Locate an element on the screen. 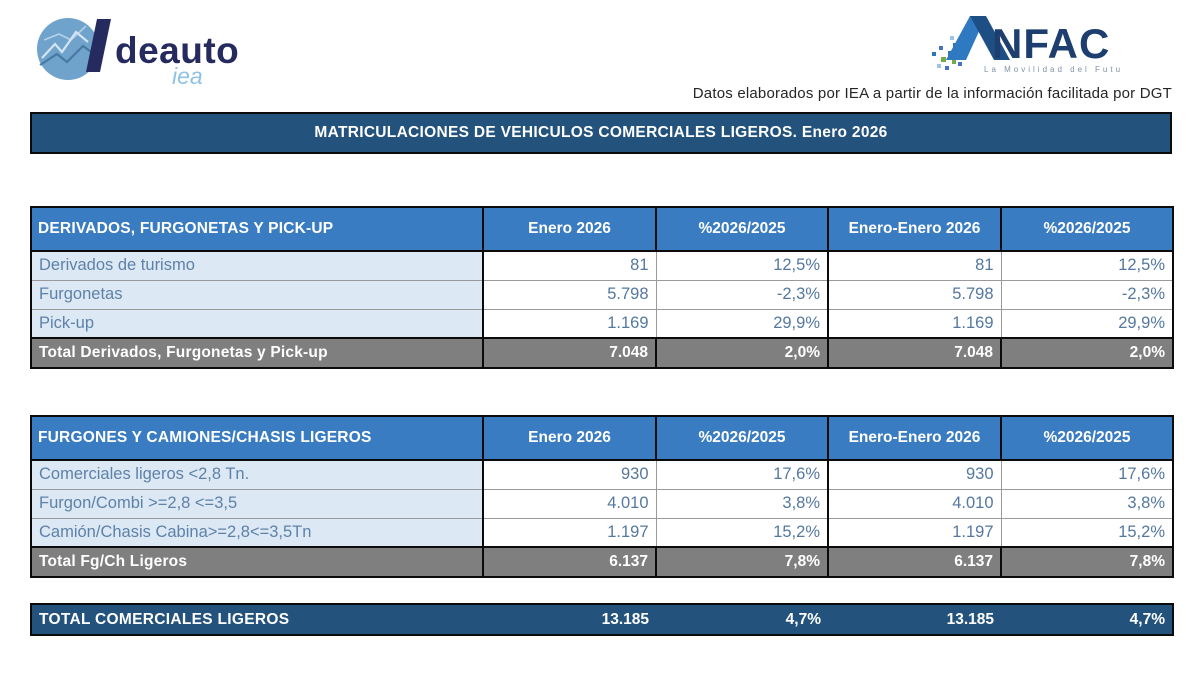  masthead: deauto iea is located at coordinates (601, 58).